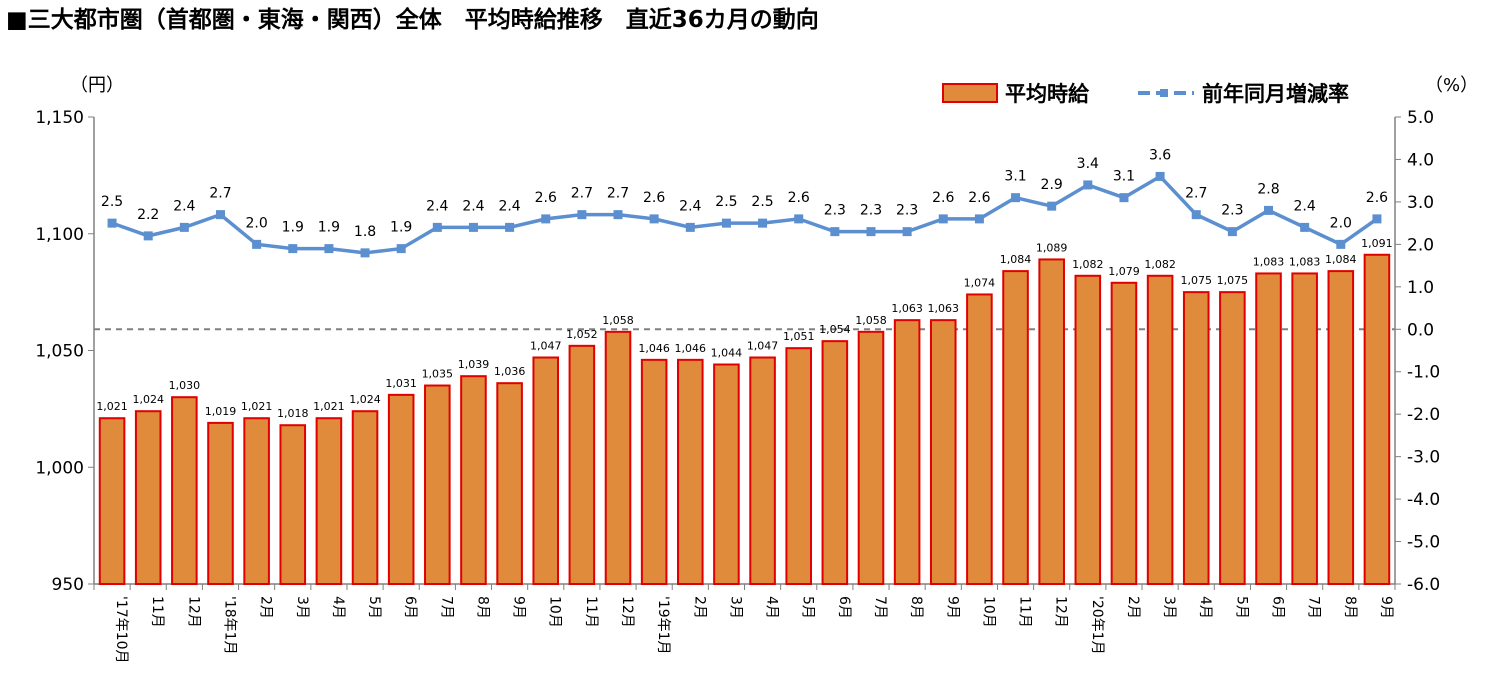  What do you see at coordinates (1420, 160) in the screenshot?
I see `right-tick-label: 4.0` at bounding box center [1420, 160].